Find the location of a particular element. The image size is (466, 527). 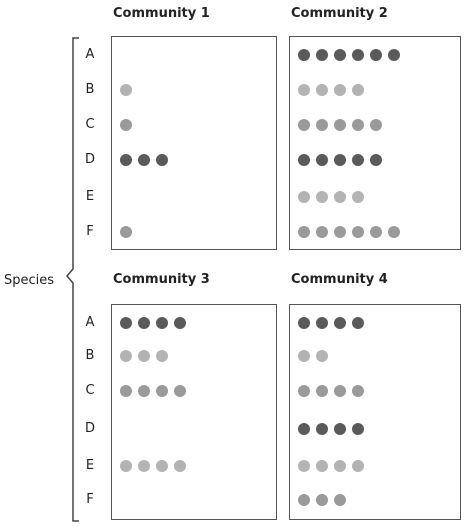

species-label-a-bottom: A is located at coordinates (90, 322).